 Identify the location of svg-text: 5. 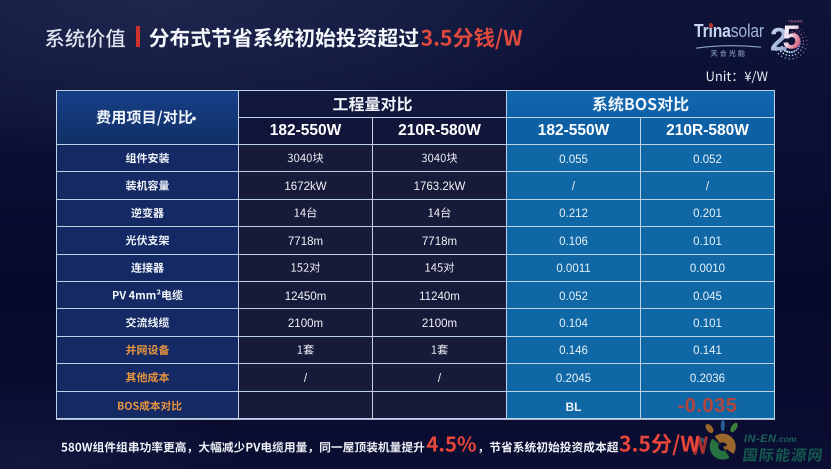
(792, 37).